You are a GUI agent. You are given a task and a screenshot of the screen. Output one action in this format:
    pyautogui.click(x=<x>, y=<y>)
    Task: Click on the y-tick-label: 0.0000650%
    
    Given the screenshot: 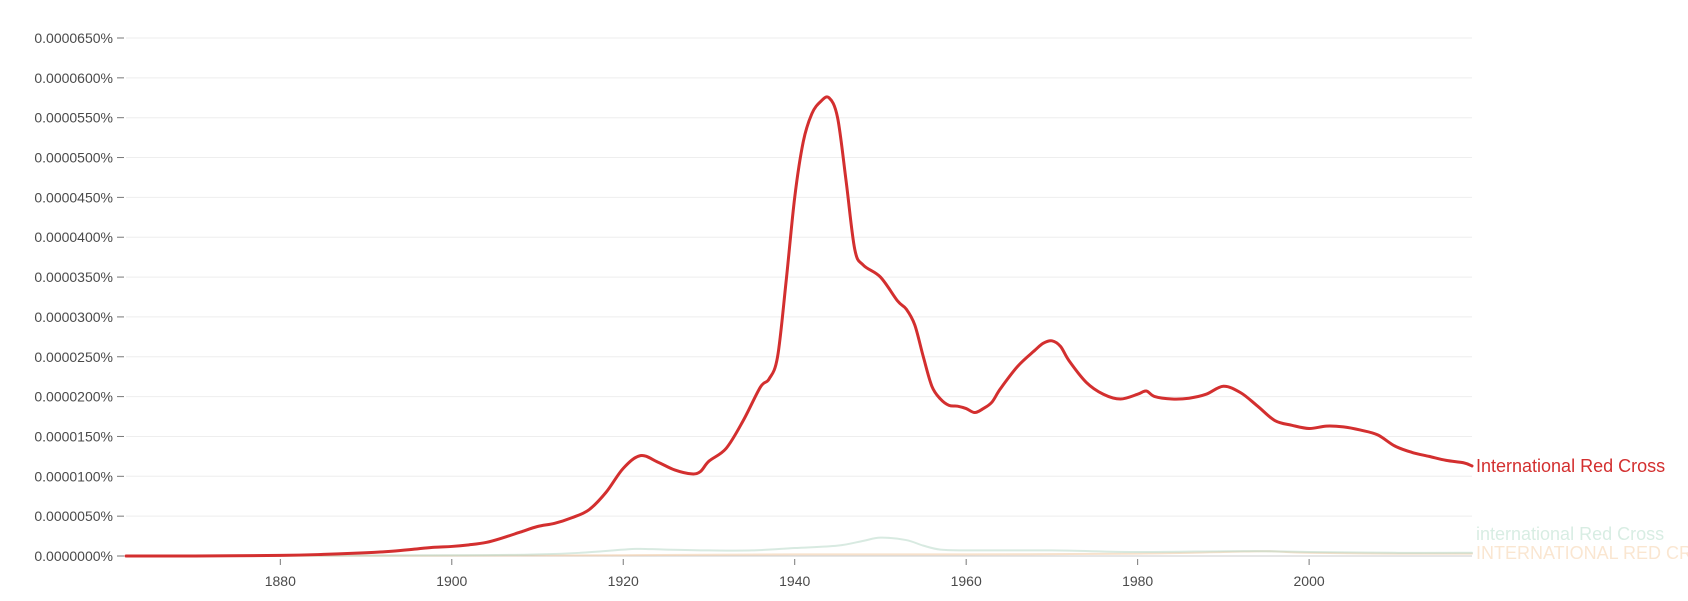 What is the action you would take?
    pyautogui.click(x=73, y=38)
    